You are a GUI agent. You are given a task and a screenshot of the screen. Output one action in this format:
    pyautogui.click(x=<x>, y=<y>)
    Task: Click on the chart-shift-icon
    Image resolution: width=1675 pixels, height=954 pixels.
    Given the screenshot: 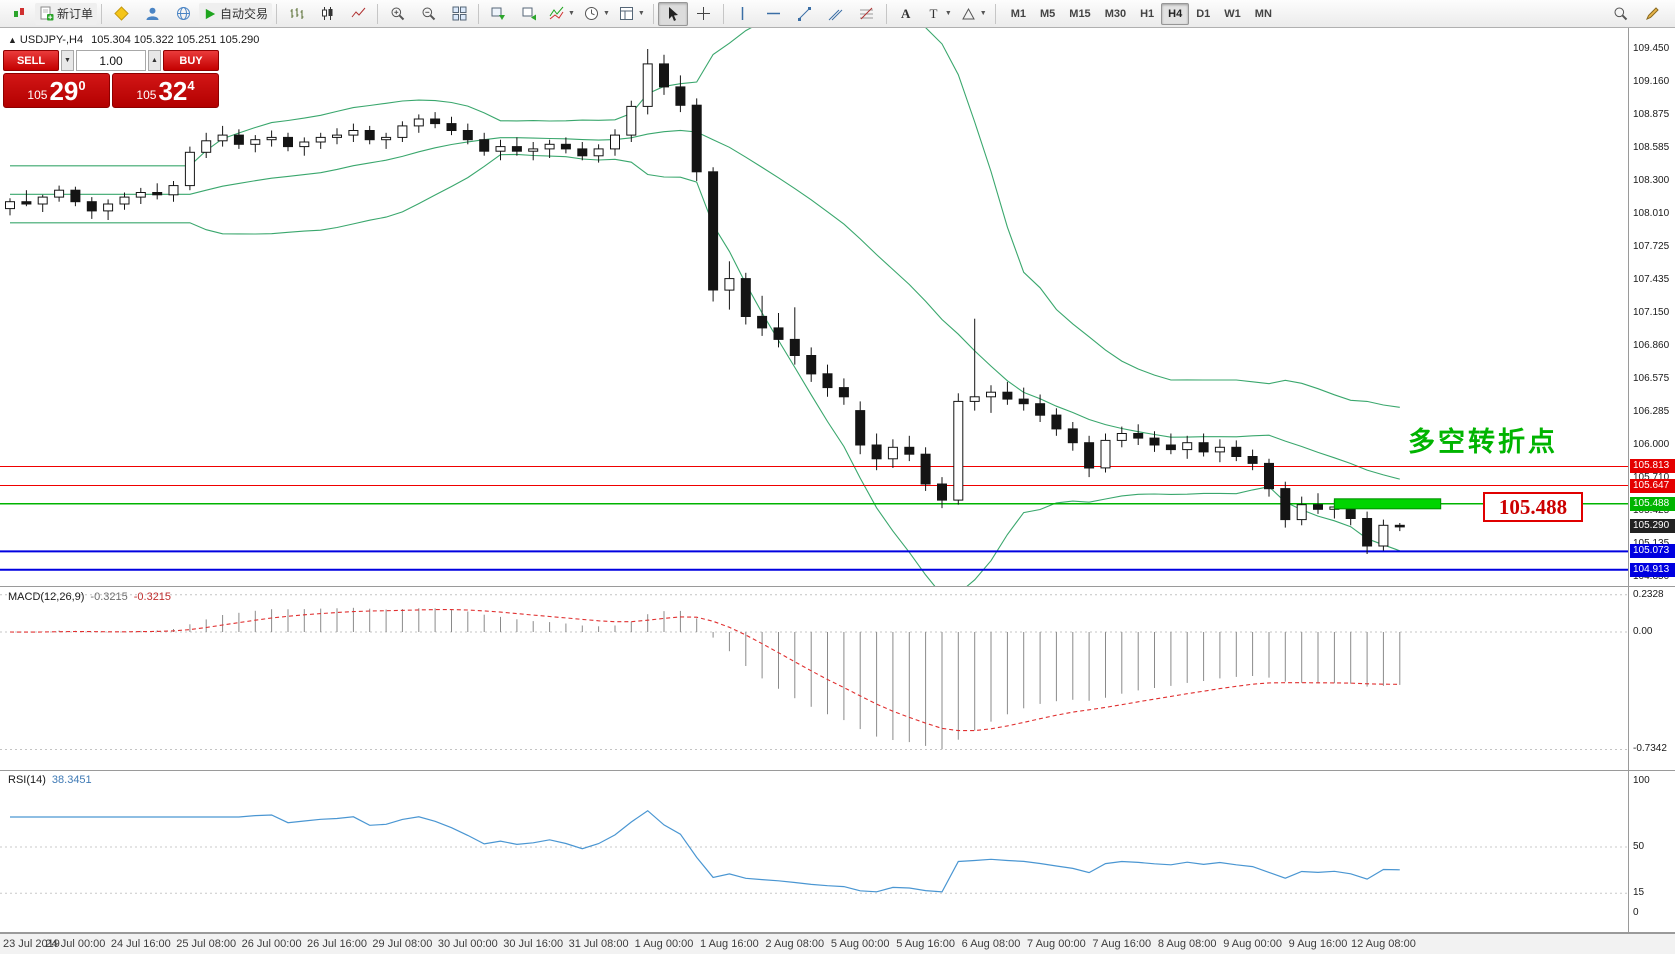 What is the action you would take?
    pyautogui.click(x=529, y=14)
    